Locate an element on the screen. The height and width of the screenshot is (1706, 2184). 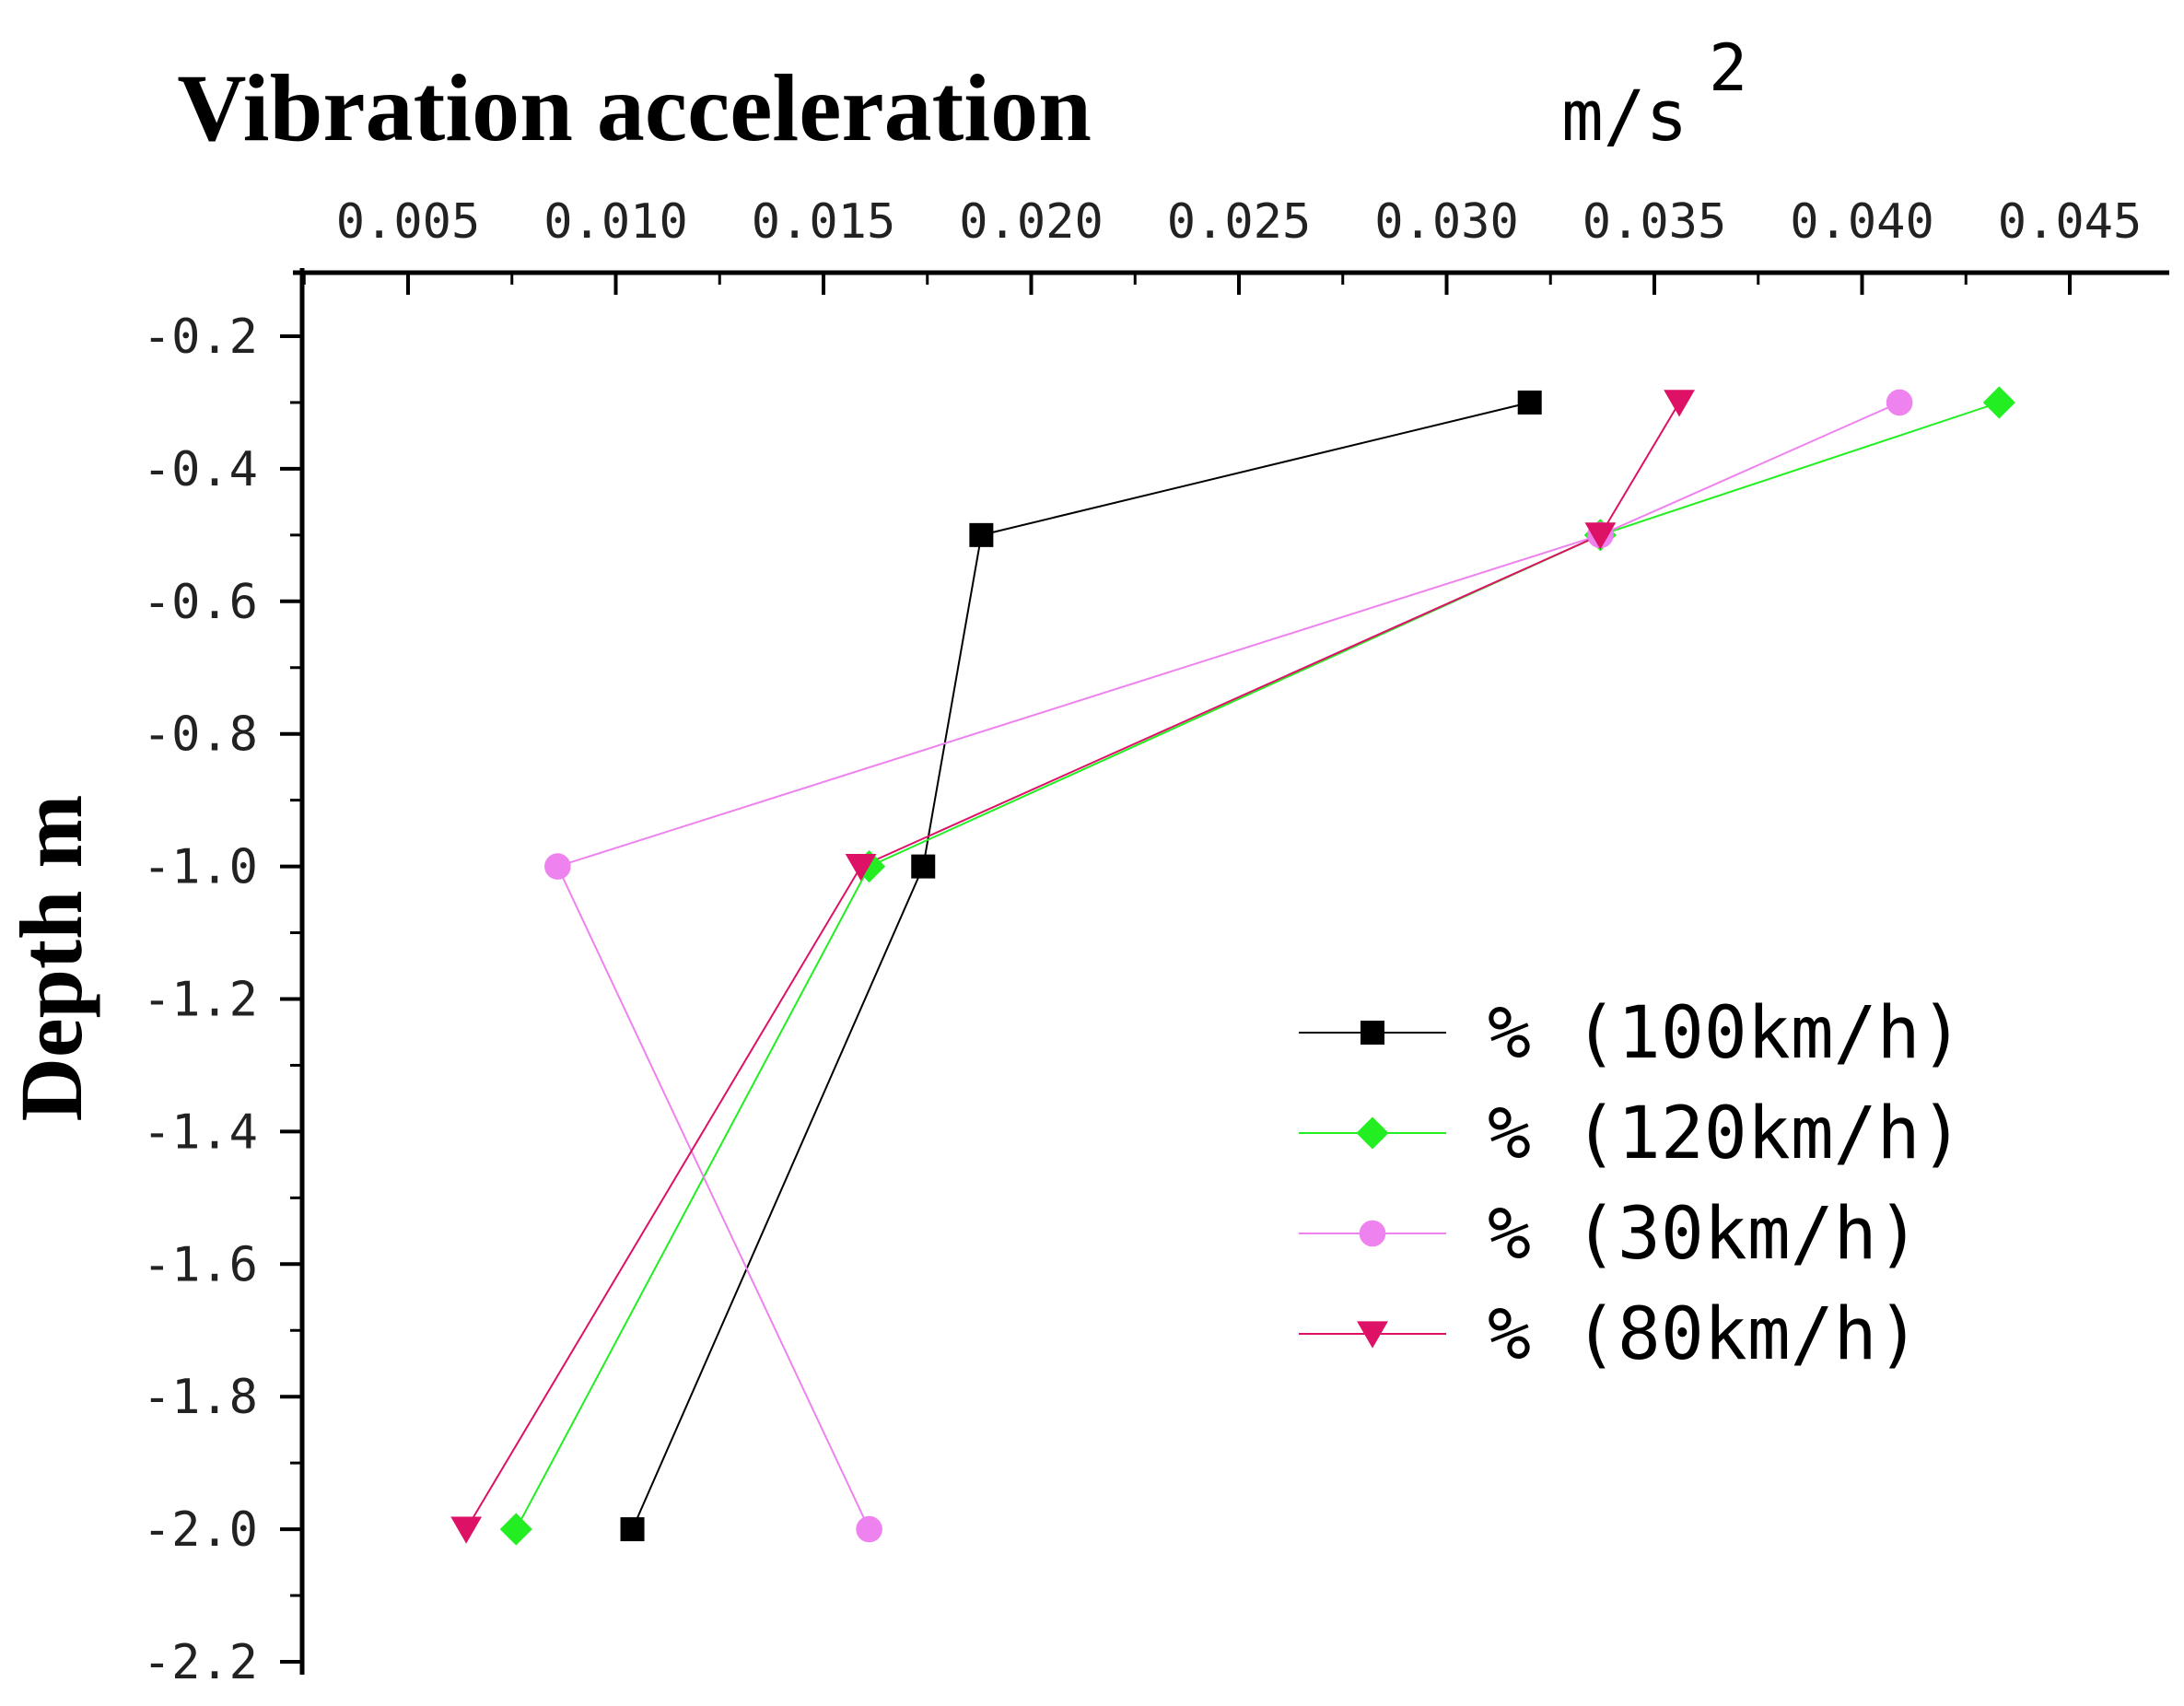
x-tick-label: 0.005 is located at coordinates (408, 222).